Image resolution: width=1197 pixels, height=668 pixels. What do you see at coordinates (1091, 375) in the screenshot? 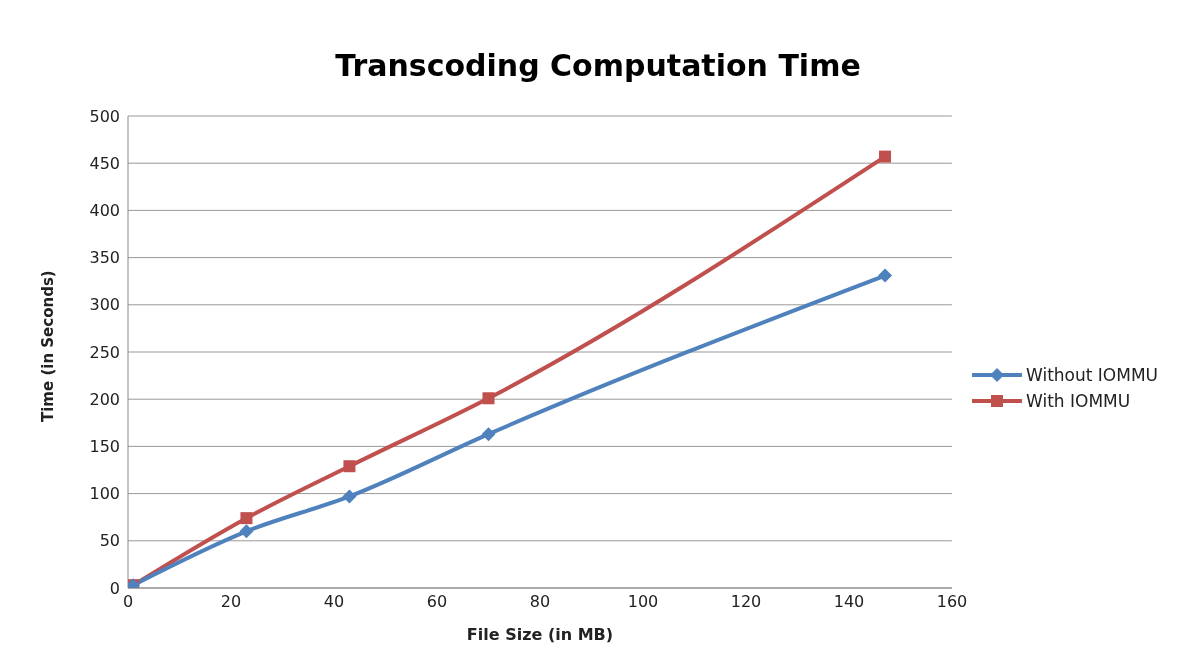
I see `legend-label: Without IOMMU` at bounding box center [1091, 375].